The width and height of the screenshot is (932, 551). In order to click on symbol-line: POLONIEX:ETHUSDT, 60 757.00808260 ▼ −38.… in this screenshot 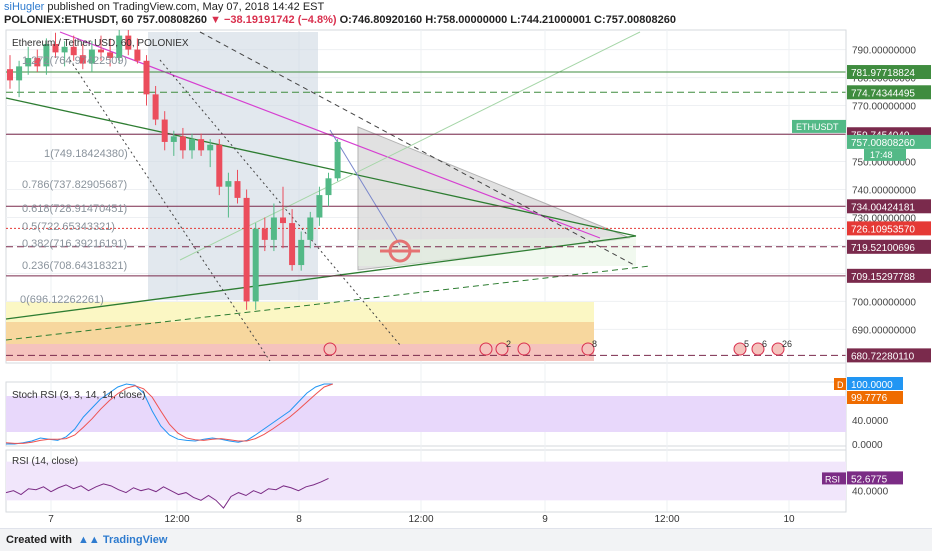, I will do `click(340, 20)`.